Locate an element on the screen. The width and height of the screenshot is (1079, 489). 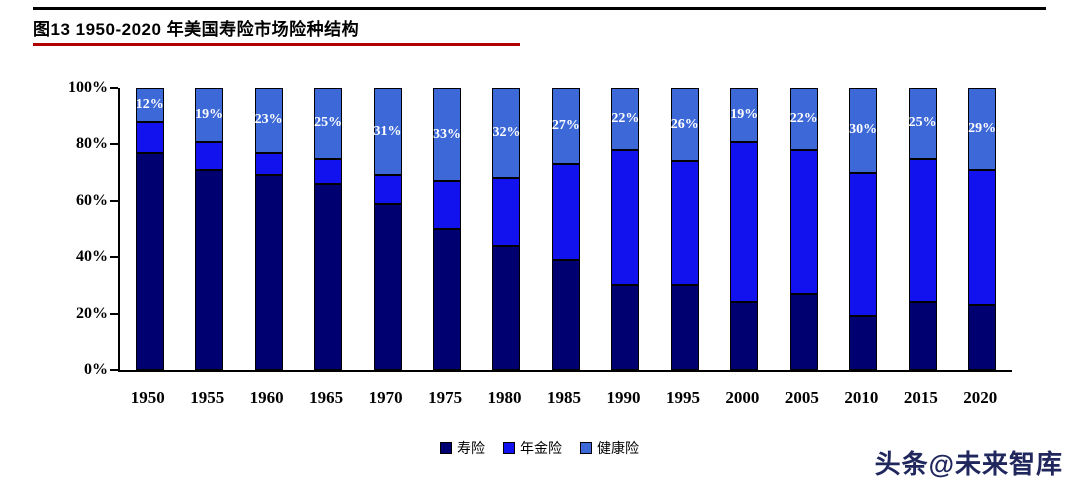
x-axis-label: 2015 is located at coordinates (920, 397).